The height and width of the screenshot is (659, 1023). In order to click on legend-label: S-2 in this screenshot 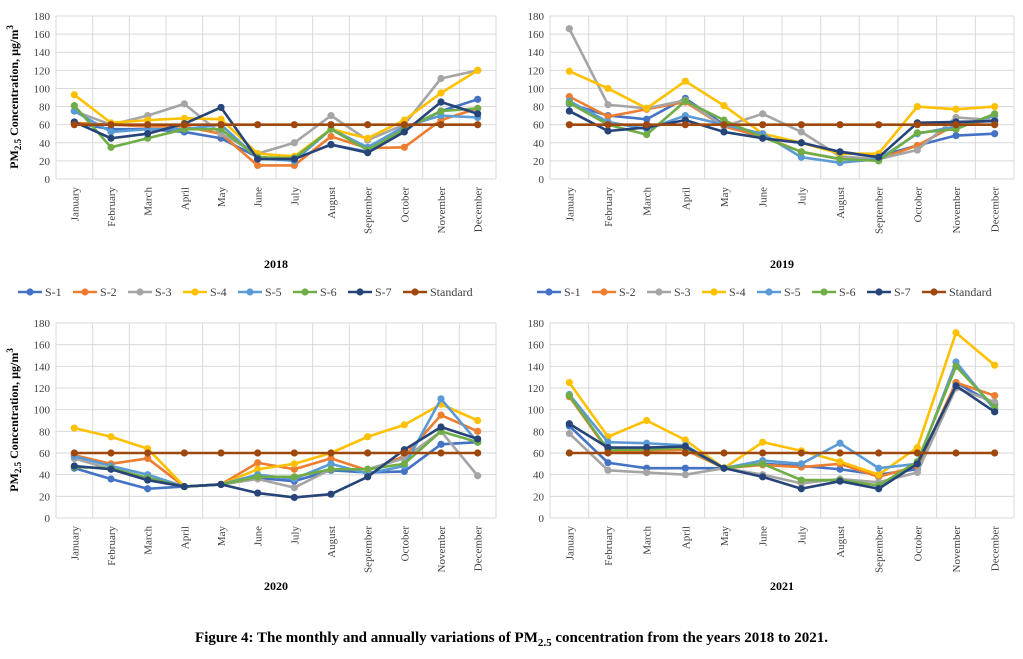, I will do `click(627, 292)`.